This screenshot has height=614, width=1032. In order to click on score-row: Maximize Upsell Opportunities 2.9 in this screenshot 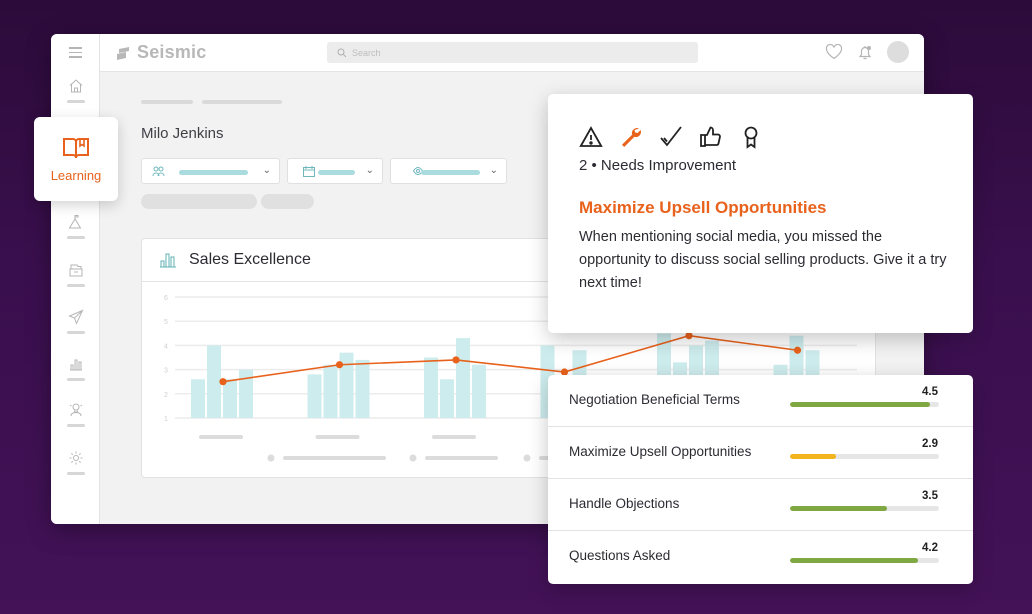, I will do `click(760, 453)`.